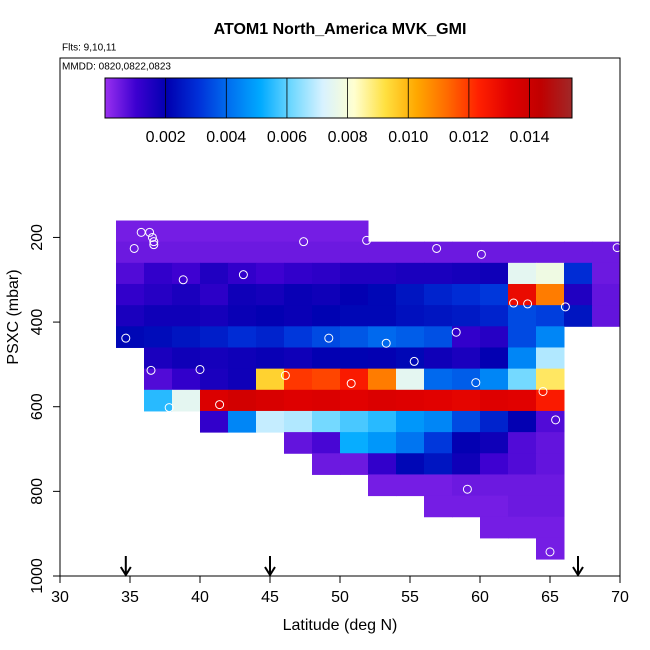 This screenshot has width=650, height=650. What do you see at coordinates (130, 597) in the screenshot?
I see `x-tick-label: 35` at bounding box center [130, 597].